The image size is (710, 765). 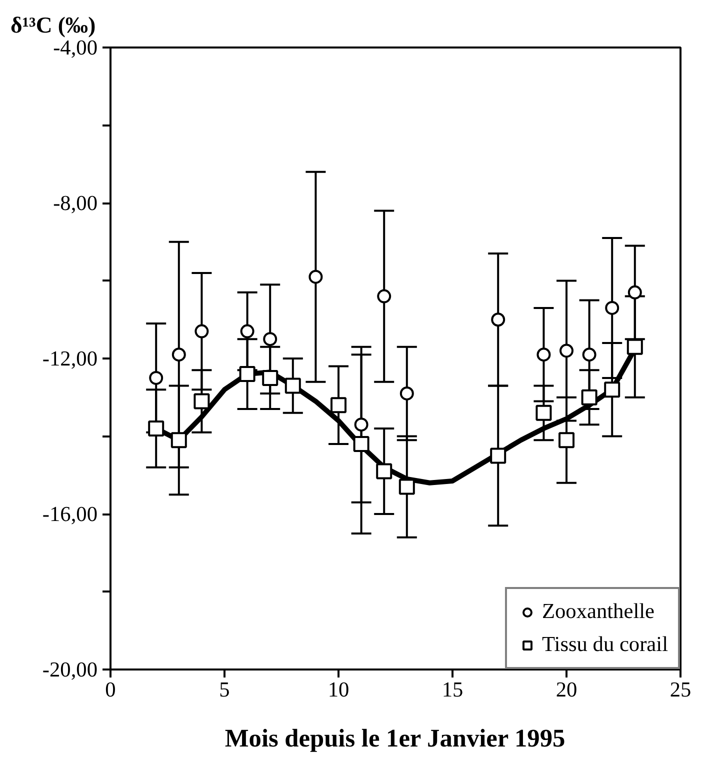 What do you see at coordinates (70, 670) in the screenshot?
I see `y-tick-label: -20,00` at bounding box center [70, 670].